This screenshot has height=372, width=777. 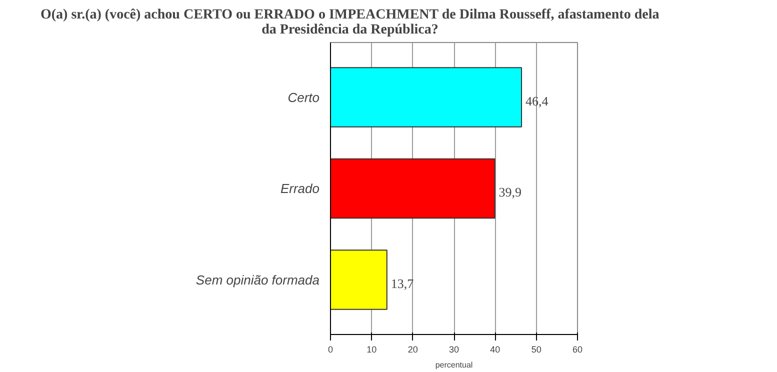 I want to click on x-tick-label: 50, so click(x=536, y=349).